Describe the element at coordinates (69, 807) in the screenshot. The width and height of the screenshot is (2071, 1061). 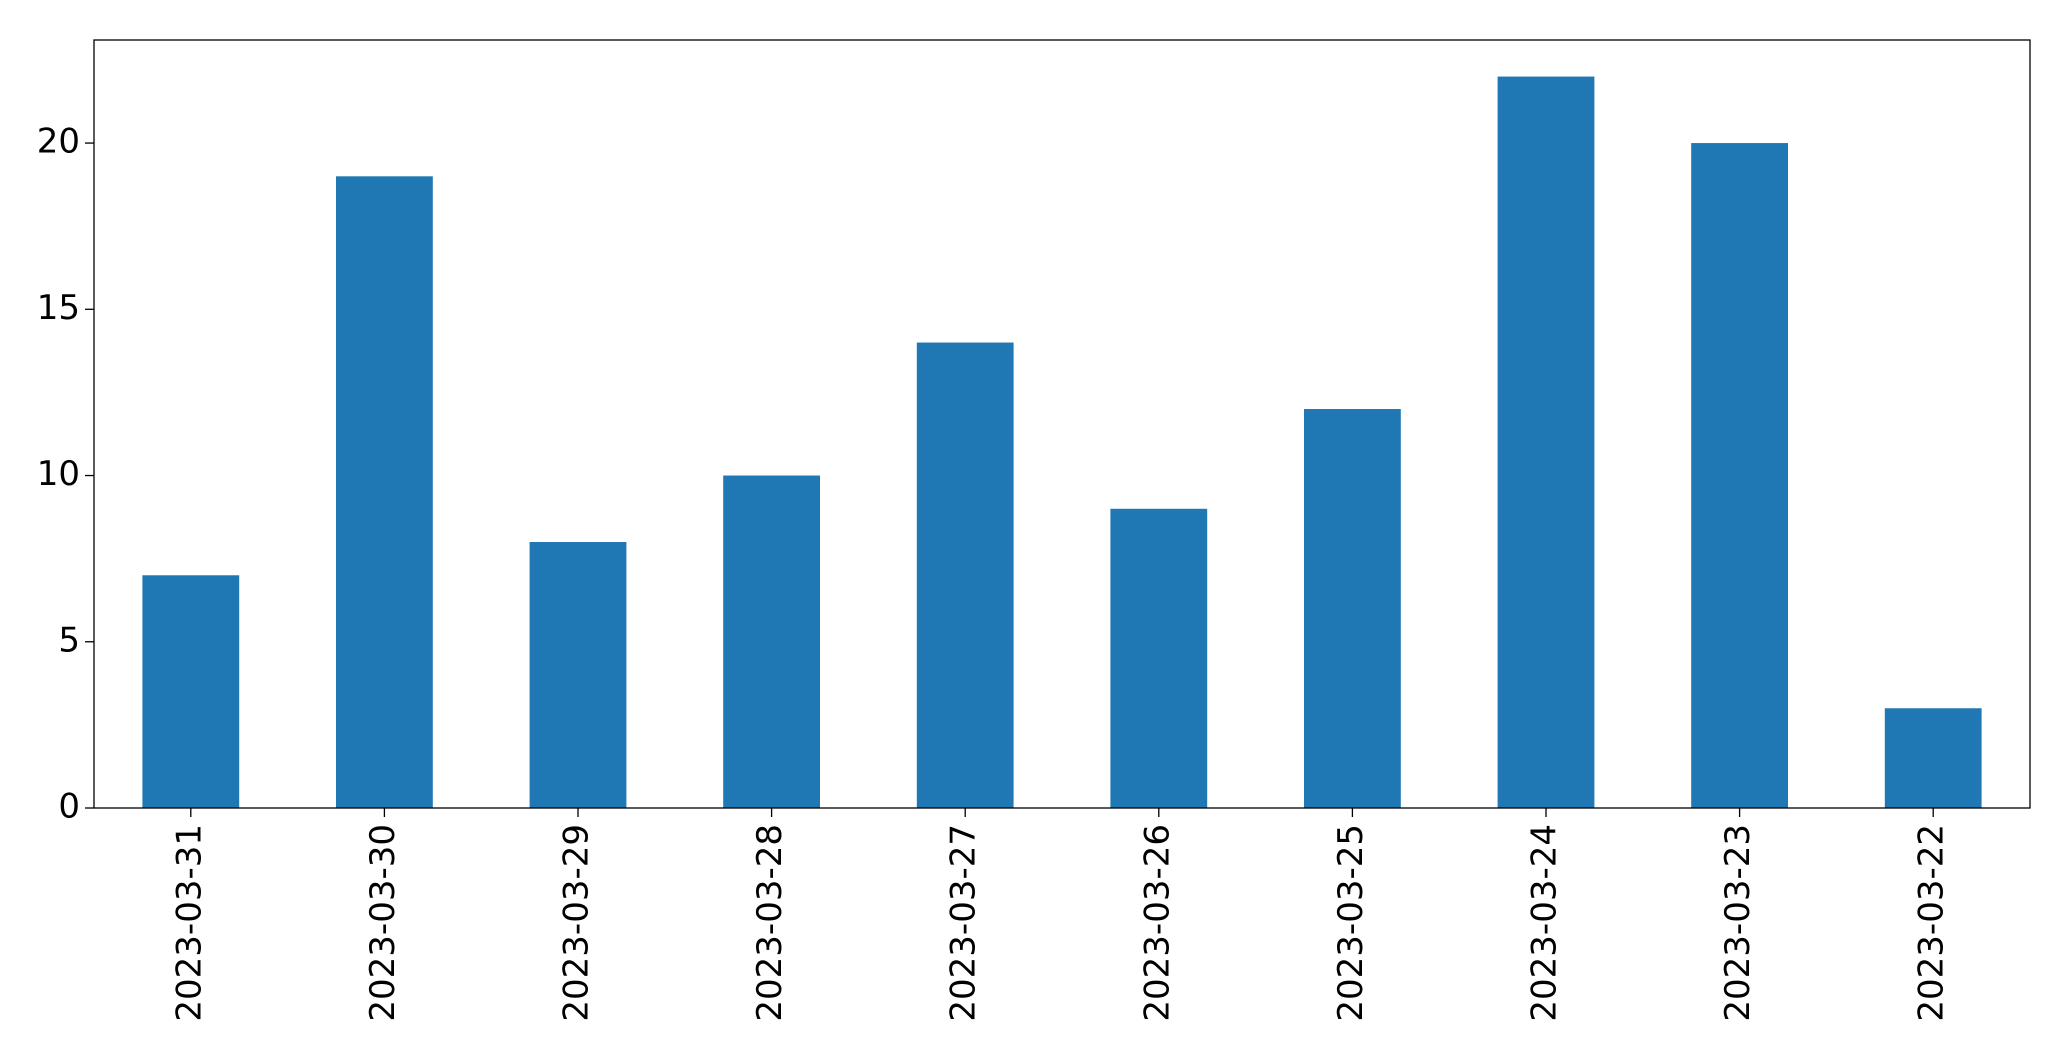
I see `y-tick-label: 0` at that location.